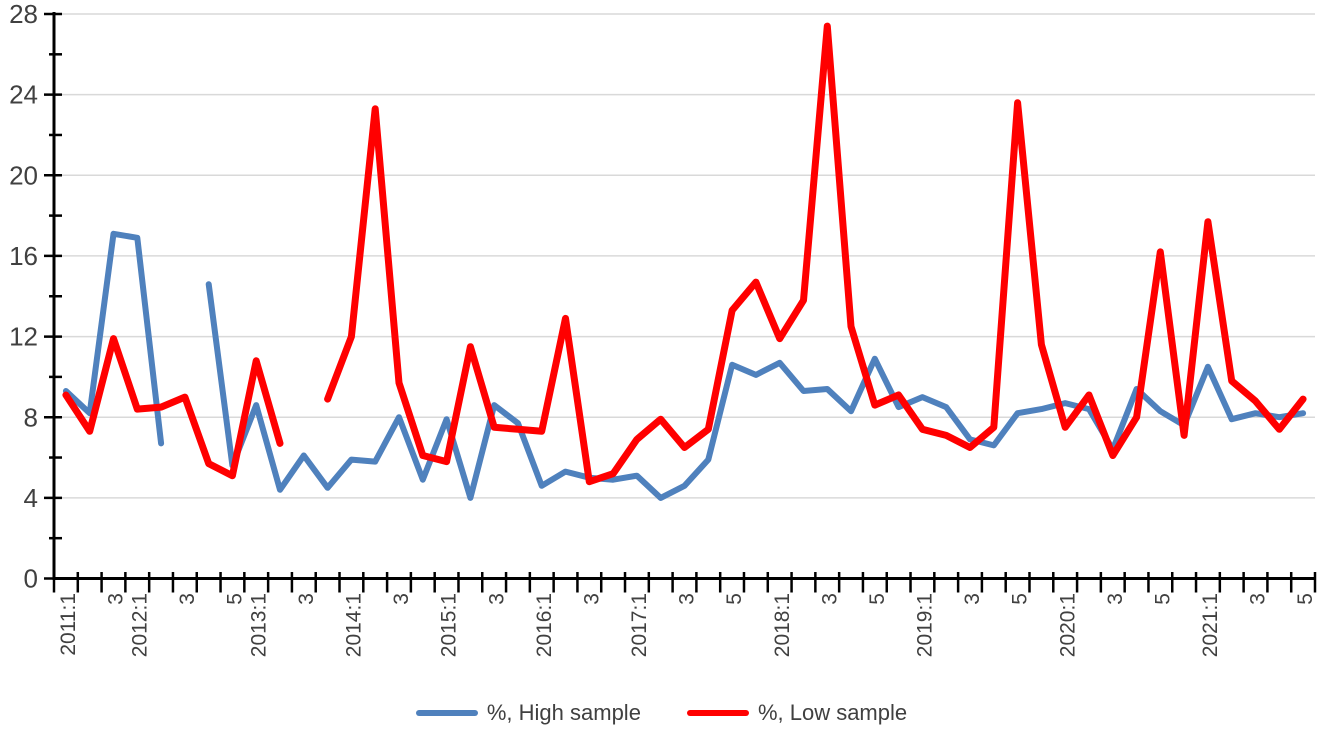 This screenshot has height=737, width=1323. I want to click on x-axis-label: 2014:1, so click(354, 625).